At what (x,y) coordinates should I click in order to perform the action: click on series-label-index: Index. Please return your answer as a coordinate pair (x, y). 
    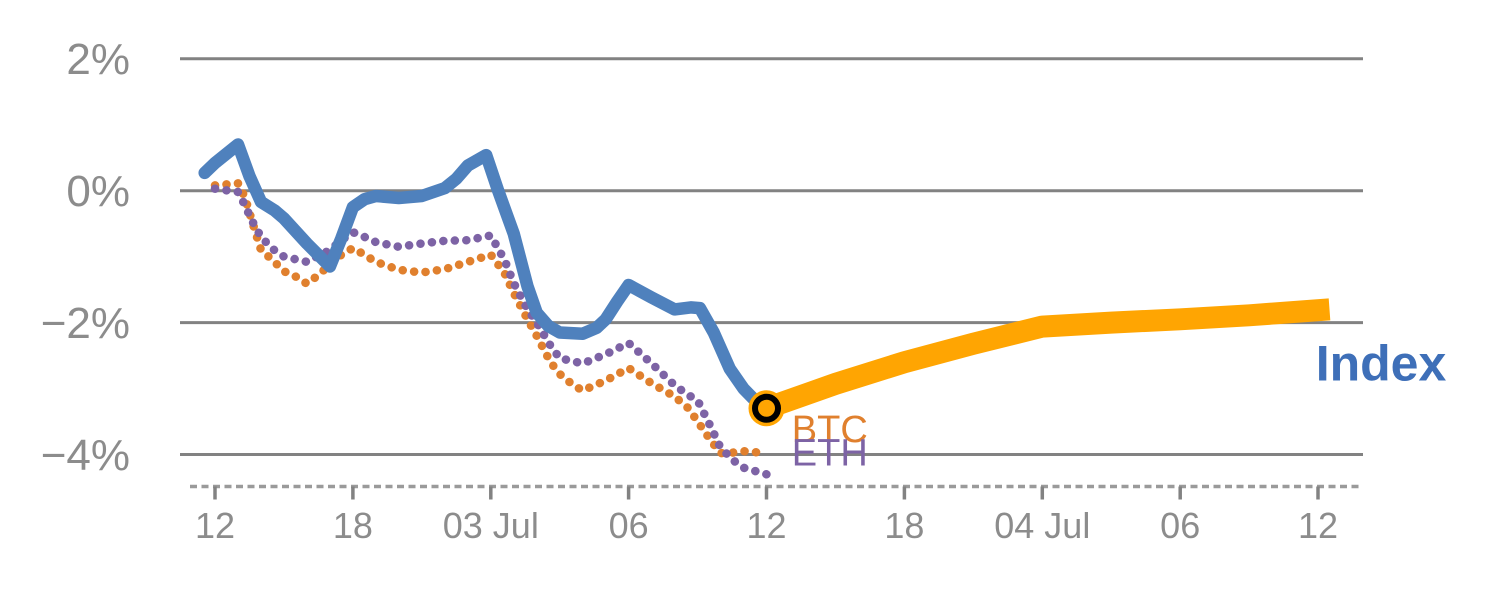
    Looking at the image, I should click on (1381, 364).